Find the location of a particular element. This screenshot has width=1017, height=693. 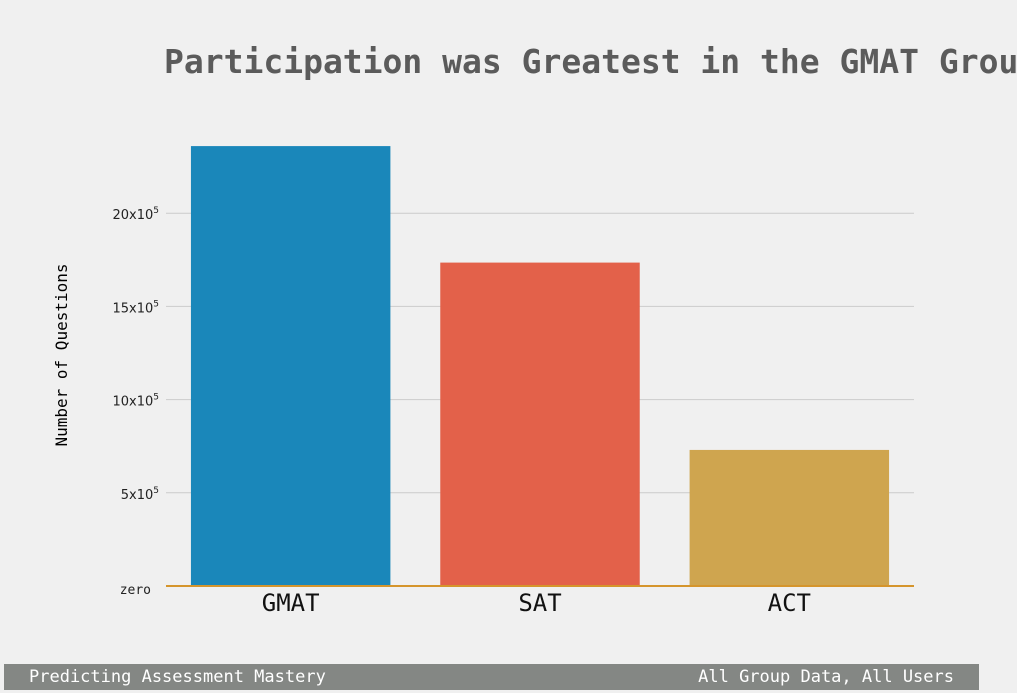

footer-right-text: All Group Data, All Users is located at coordinates (826, 677).